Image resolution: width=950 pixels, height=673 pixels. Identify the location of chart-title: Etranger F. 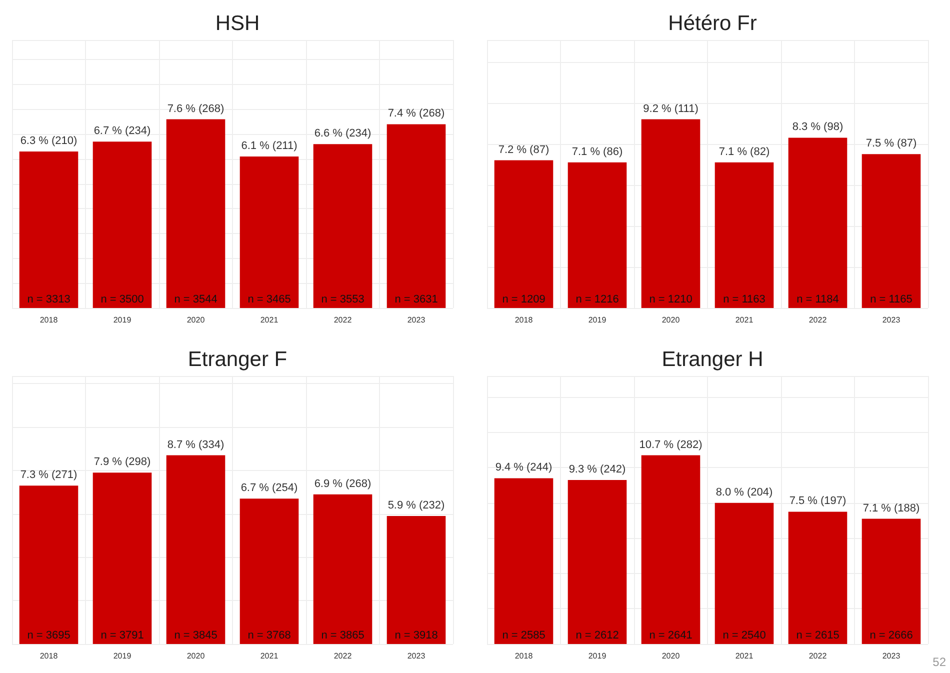
(238, 359).